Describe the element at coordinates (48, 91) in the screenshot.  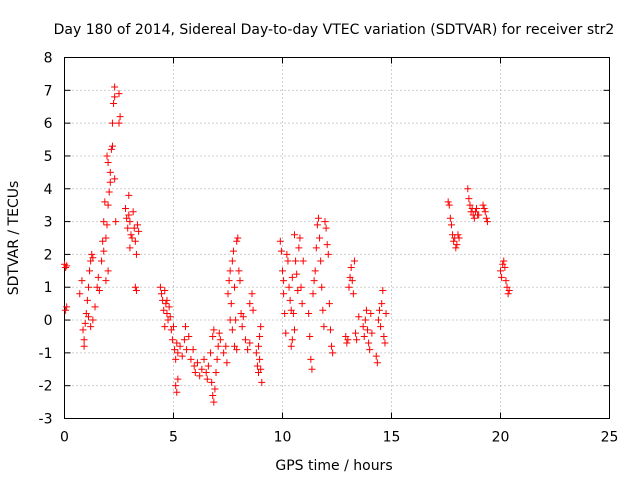
I see `y-tick-label: 7` at that location.